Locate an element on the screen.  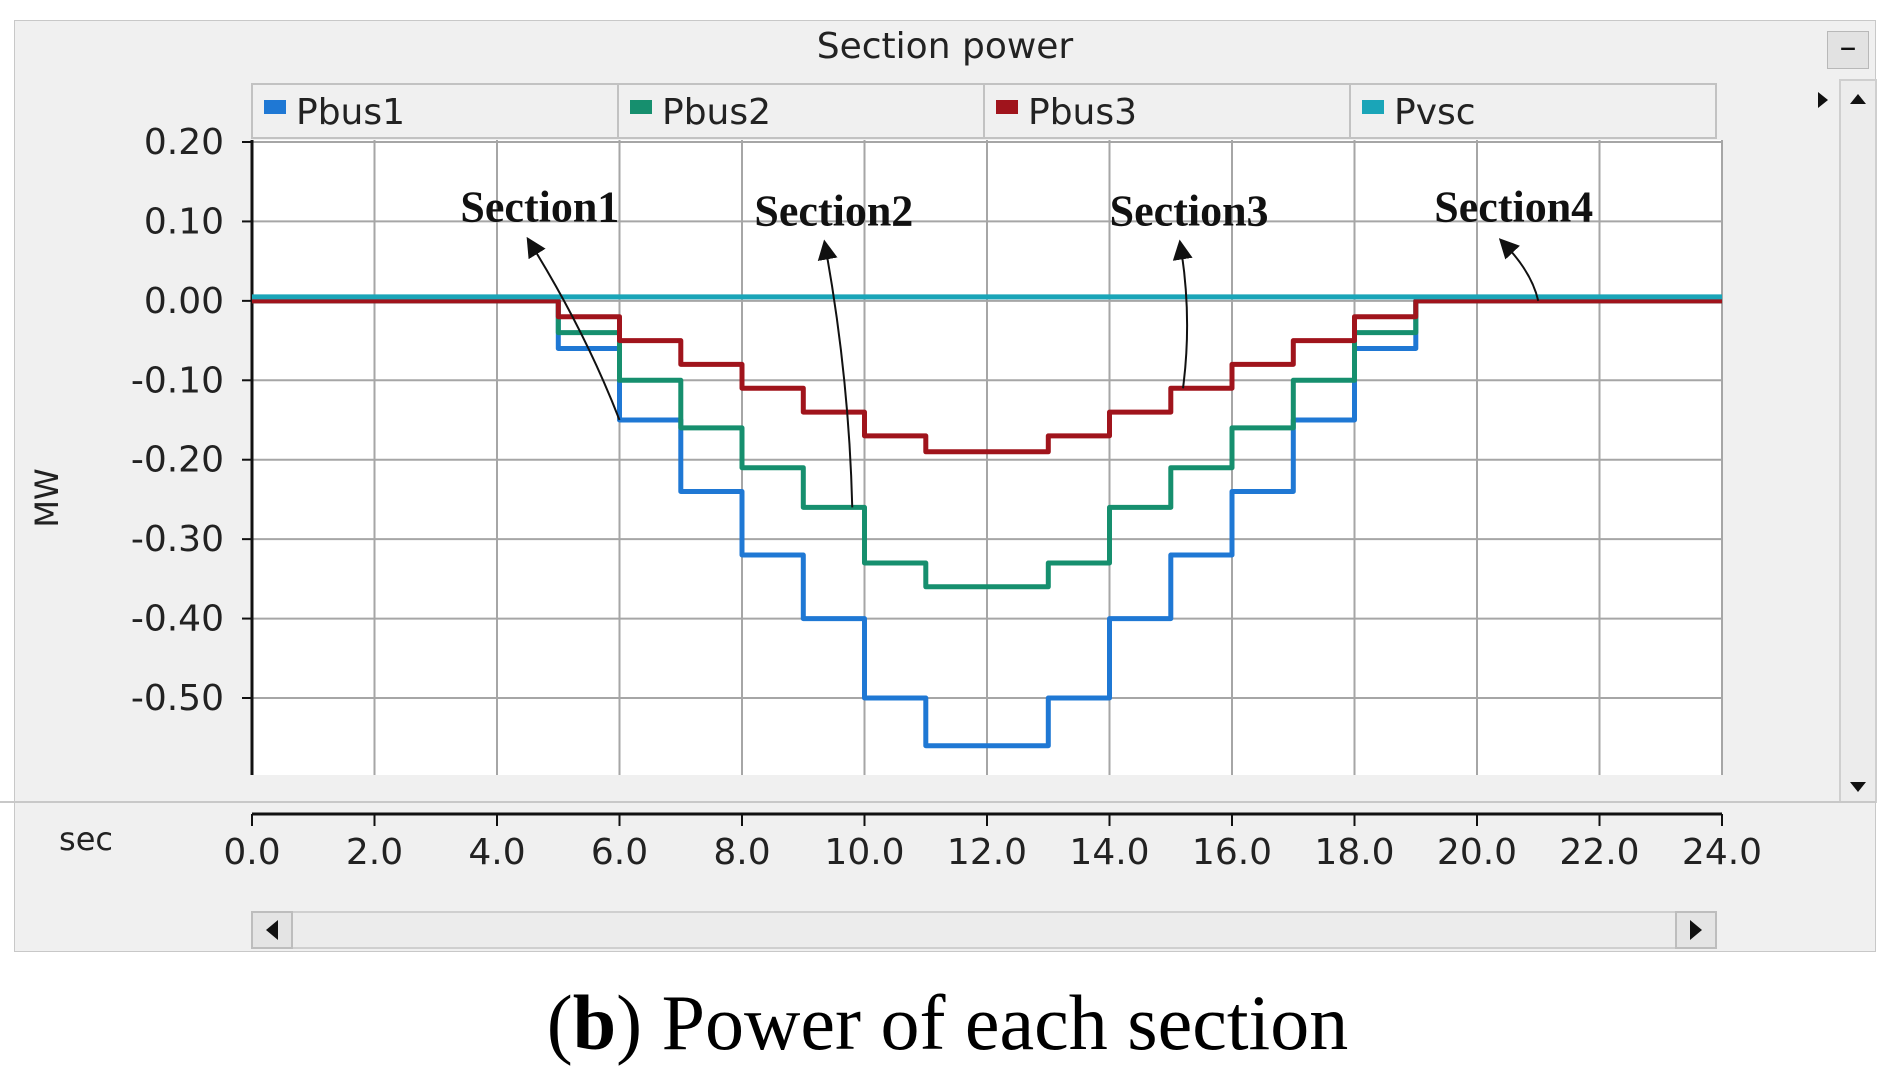
x-tick-label: 0.0 is located at coordinates (251, 852).